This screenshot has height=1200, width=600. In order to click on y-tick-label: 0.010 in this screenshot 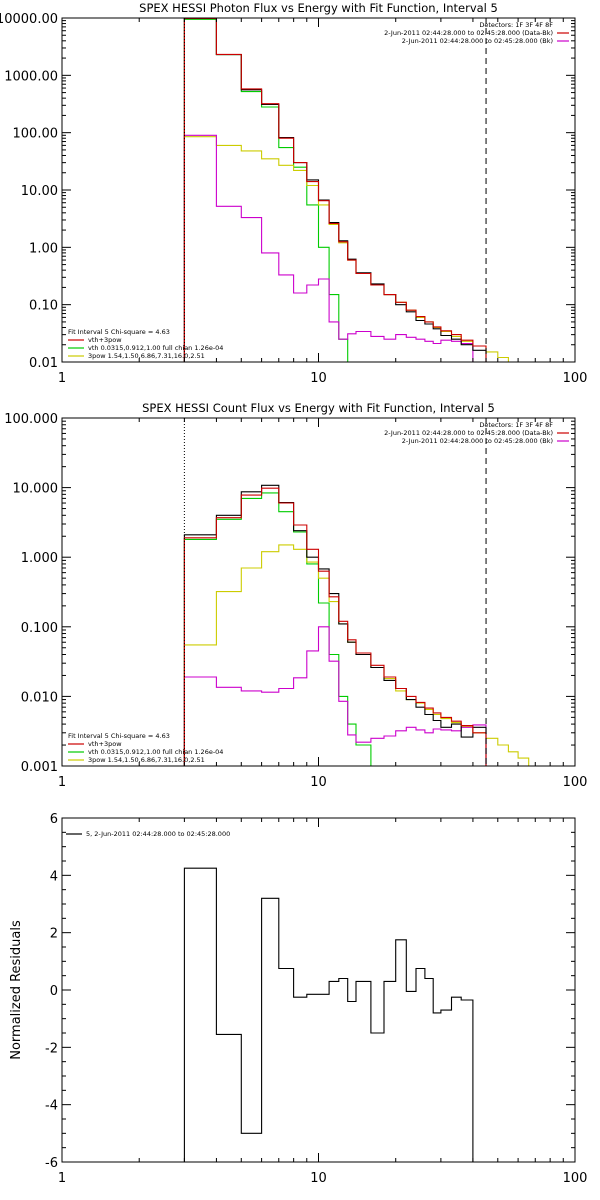, I will do `click(39, 697)`.